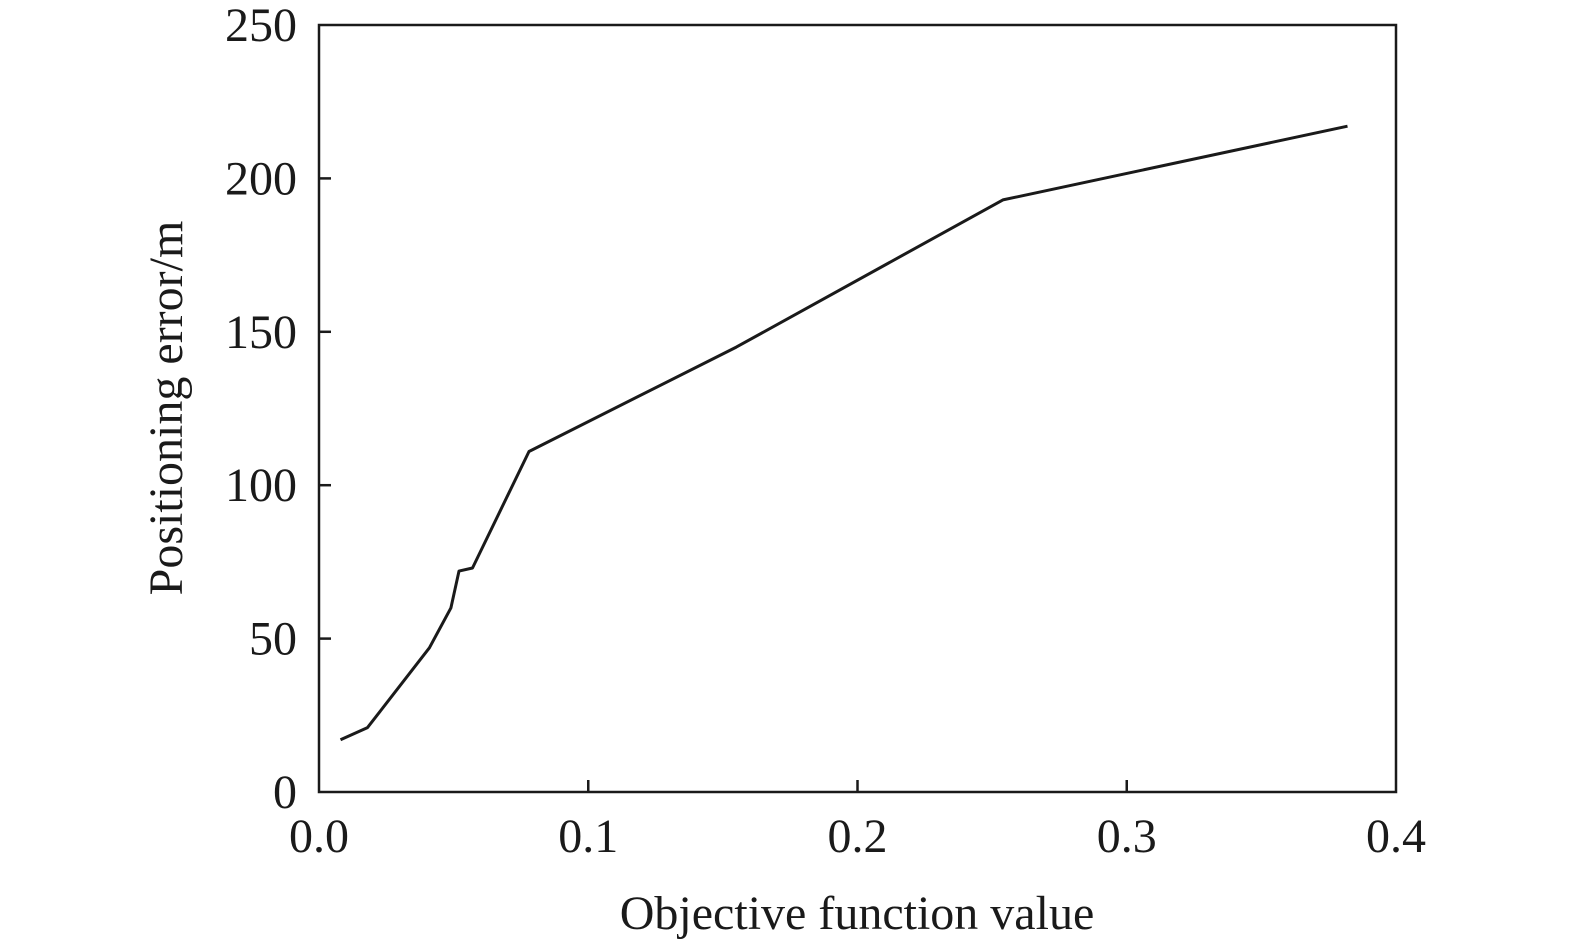 The height and width of the screenshot is (948, 1575). What do you see at coordinates (319, 836) in the screenshot?
I see `x-tick-label: 0.0` at bounding box center [319, 836].